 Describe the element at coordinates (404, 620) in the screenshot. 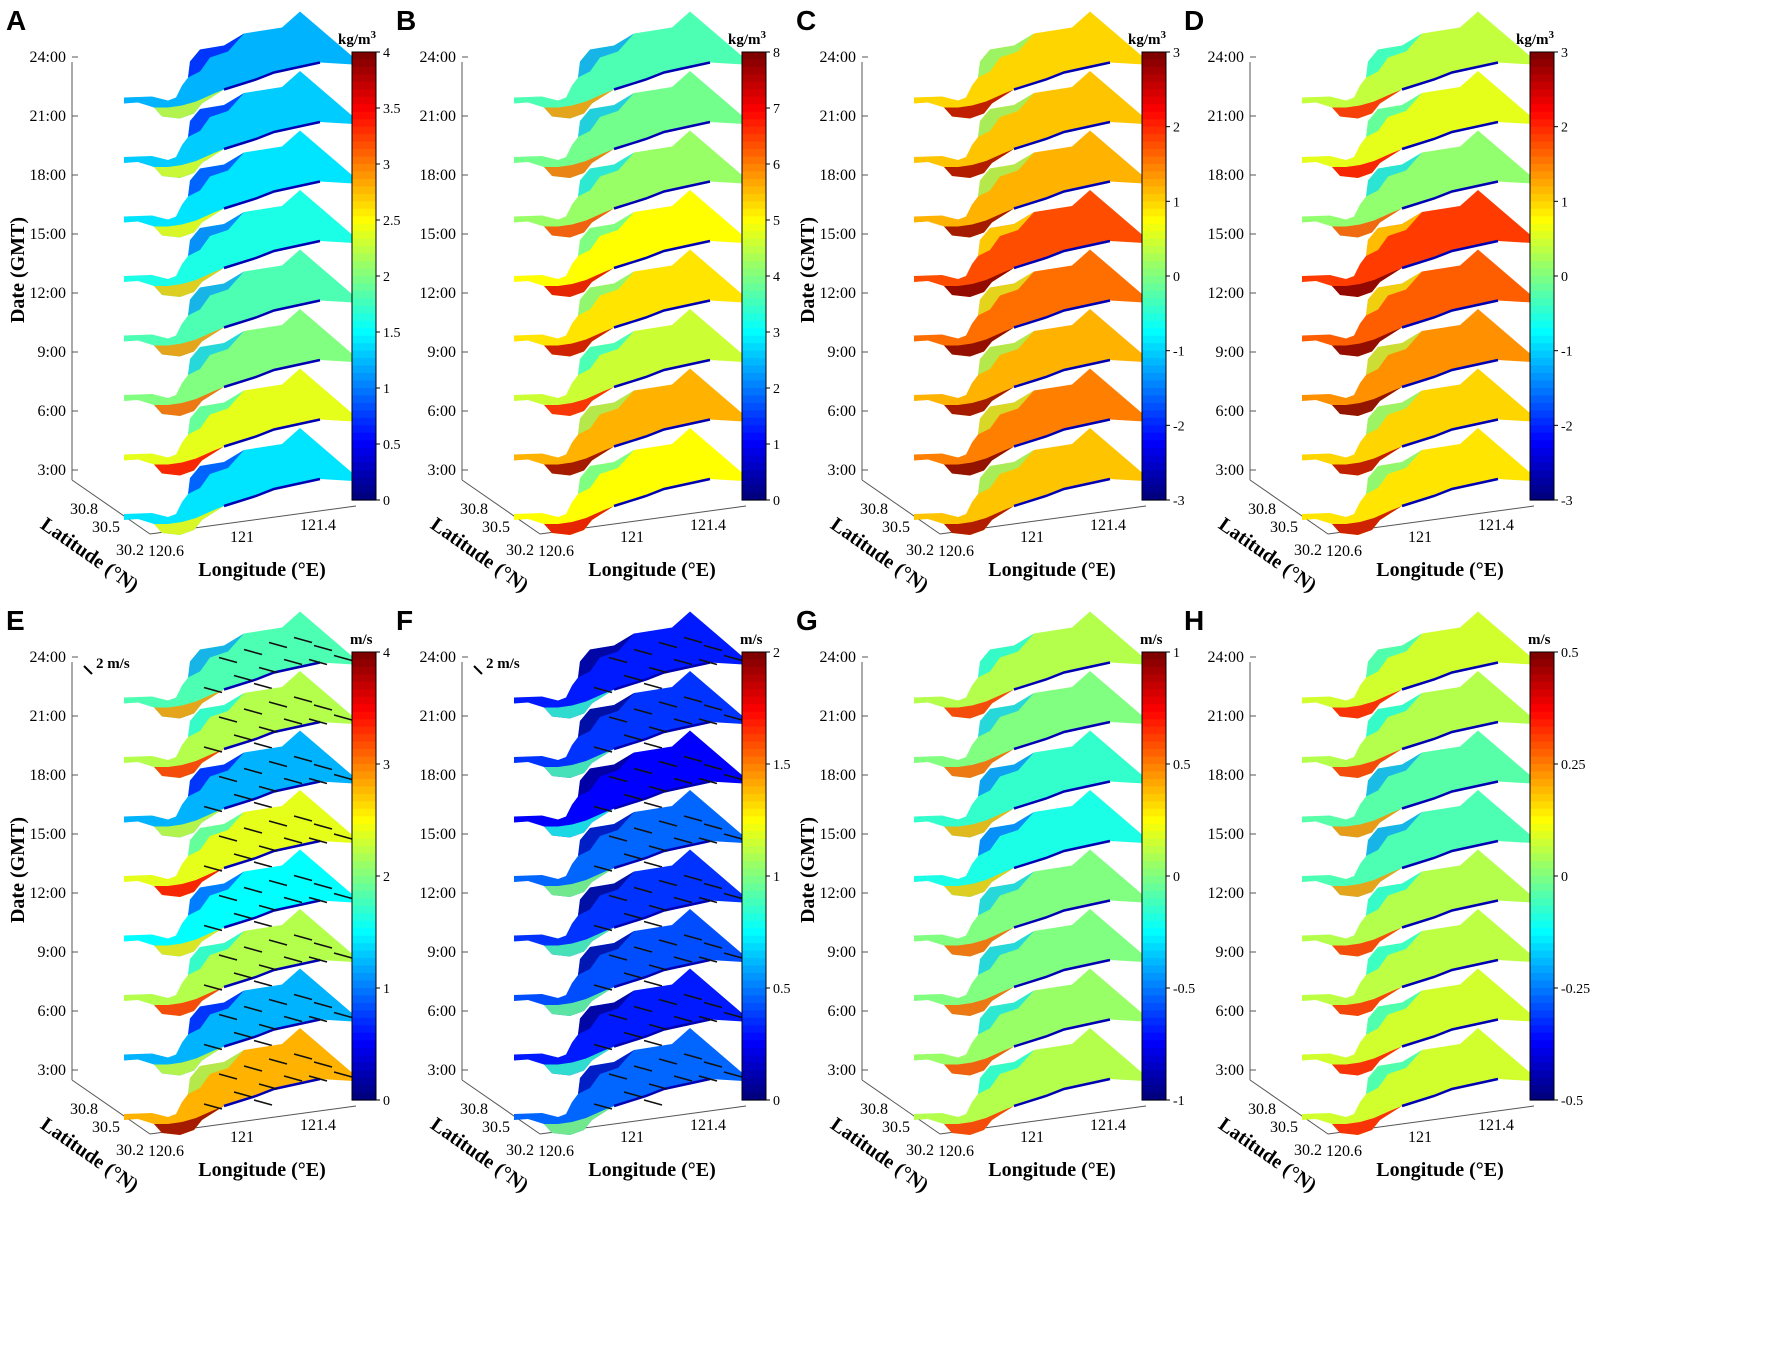

I see `panel-letter: F` at that location.